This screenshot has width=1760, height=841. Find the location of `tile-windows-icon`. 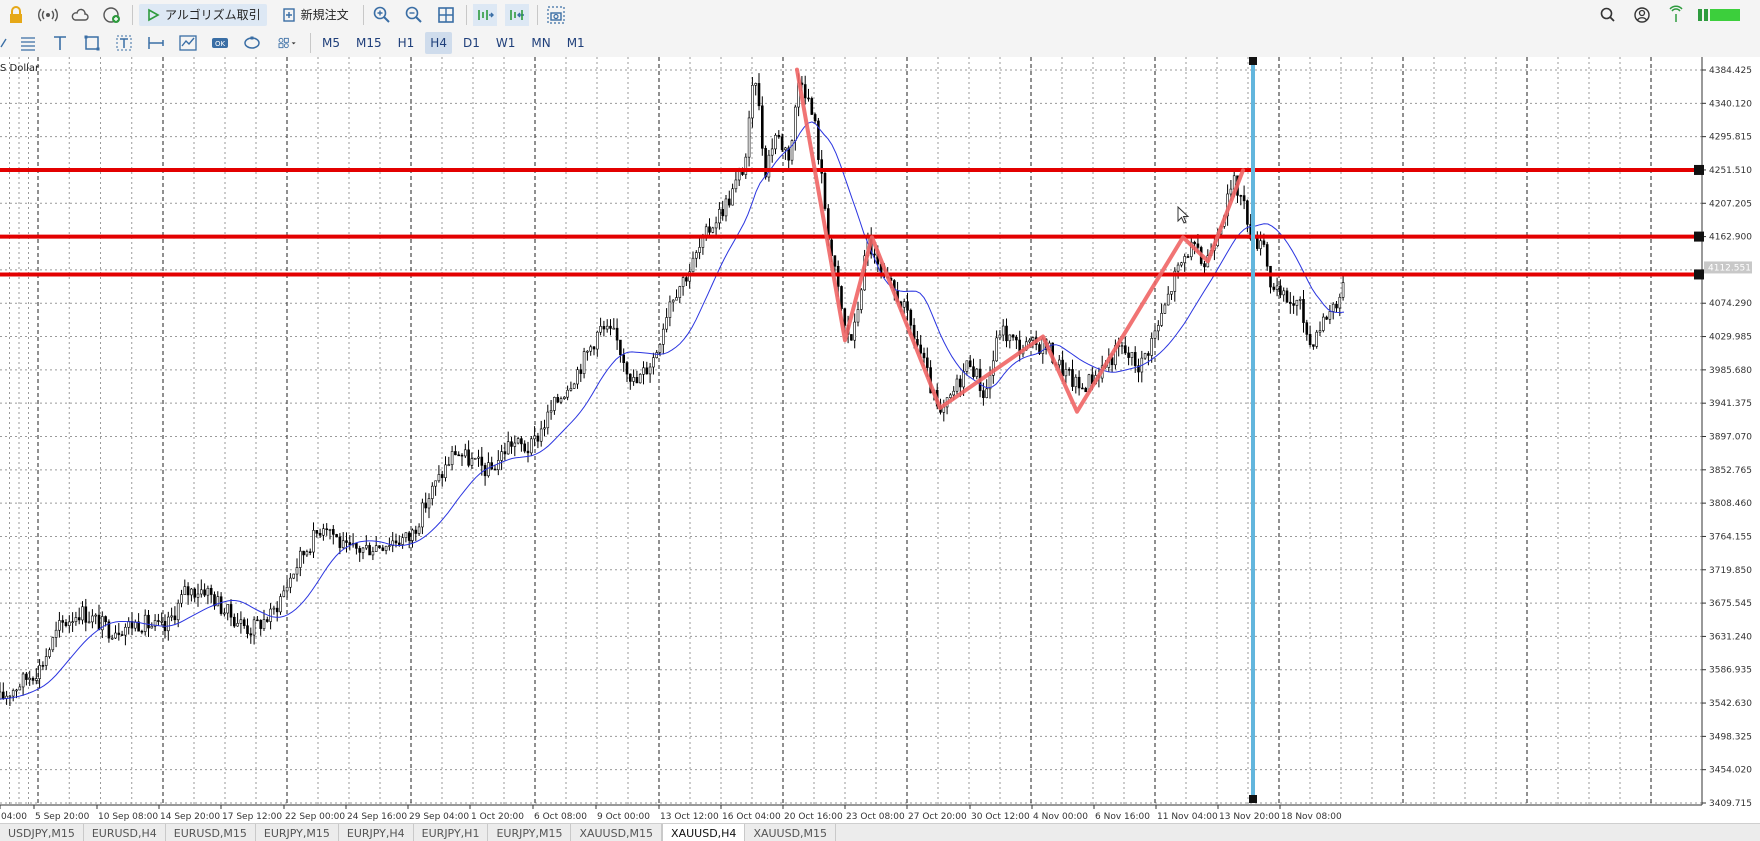

tile-windows-icon is located at coordinates (446, 15).